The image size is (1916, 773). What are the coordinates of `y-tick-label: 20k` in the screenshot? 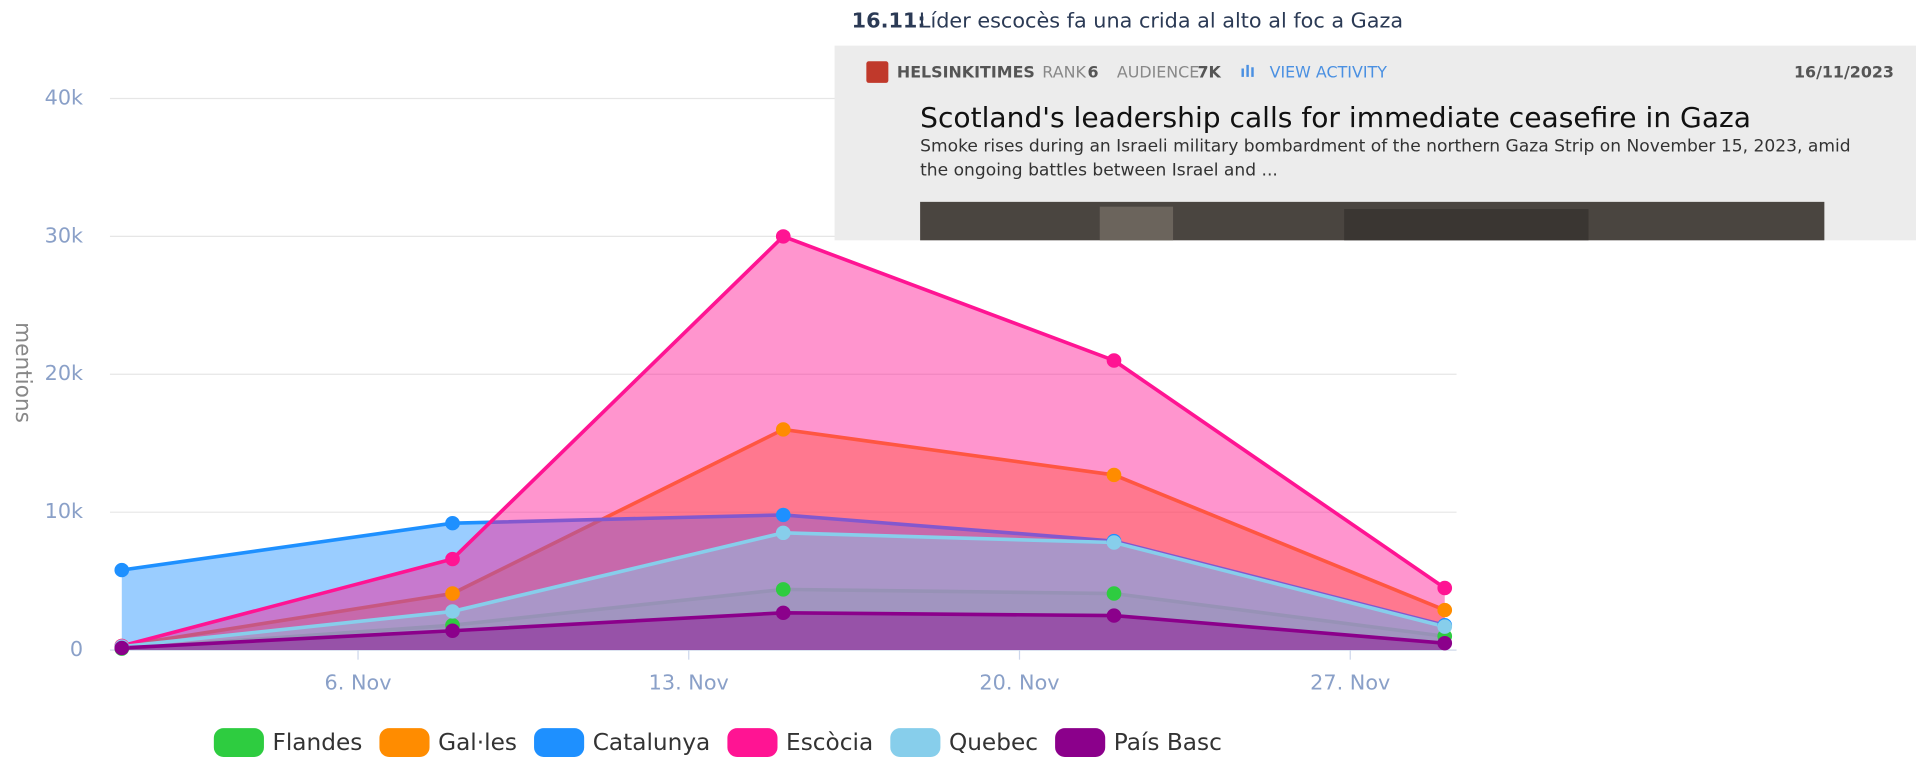 It's located at (64, 373).